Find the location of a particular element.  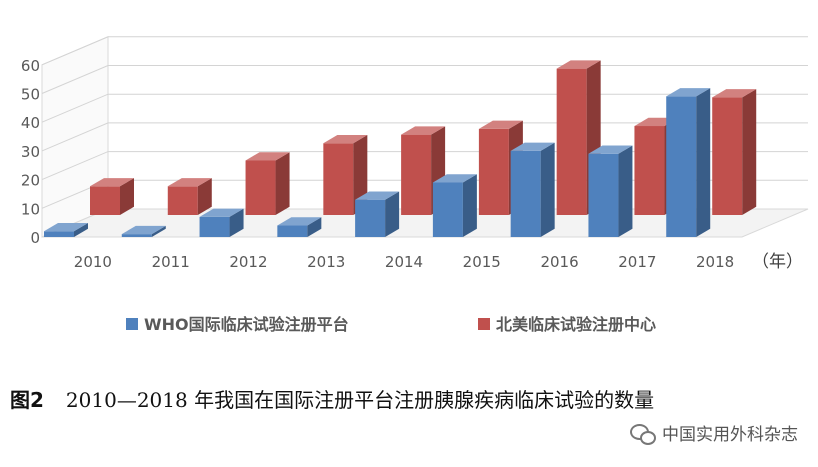

bar-top-who-2016 is located at coordinates (532, 146).